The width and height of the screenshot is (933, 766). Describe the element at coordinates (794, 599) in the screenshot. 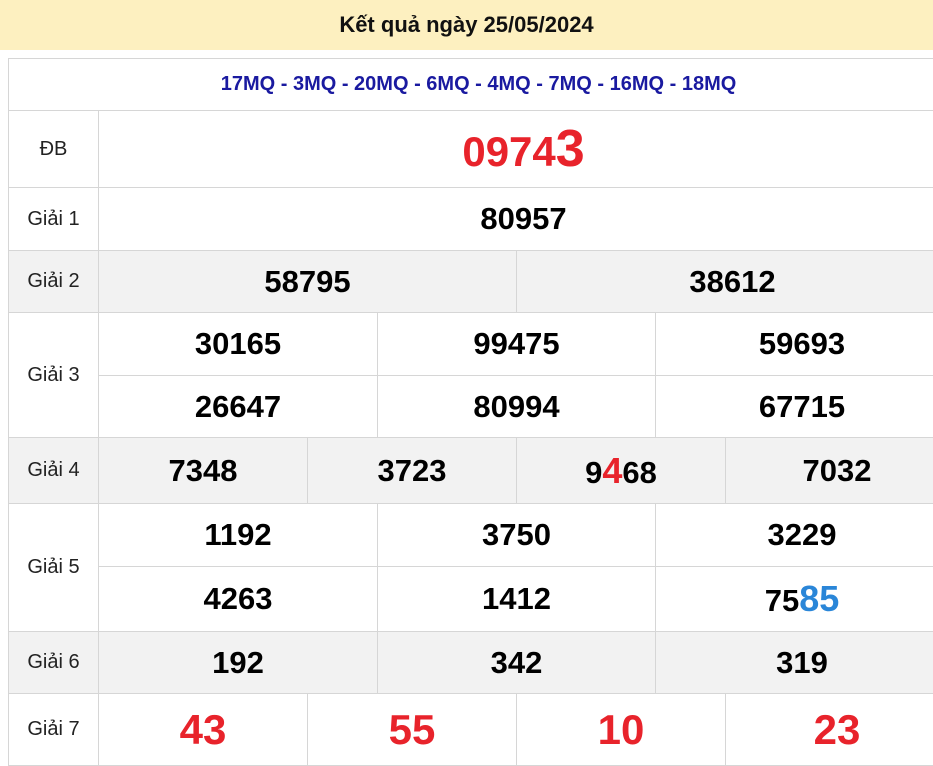

I see `prize-number: 7585` at that location.